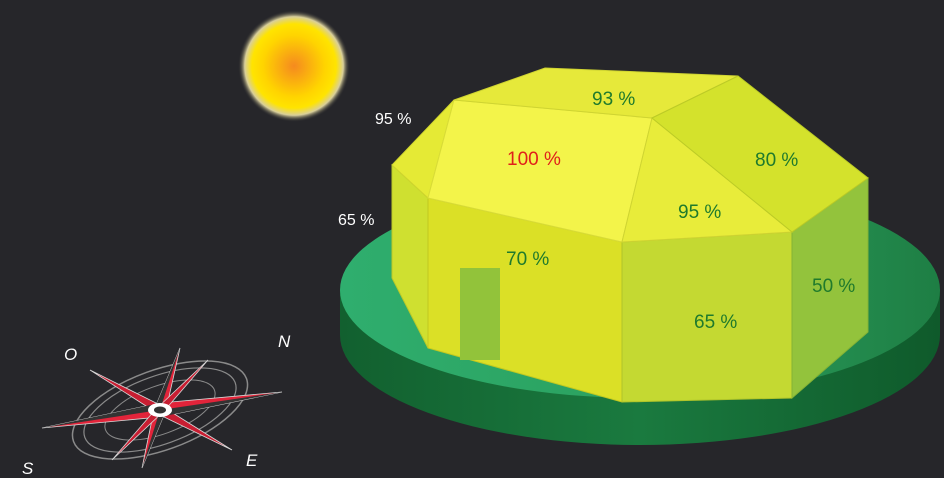 The image size is (944, 478). Describe the element at coordinates (70, 354) in the screenshot. I see `compass-west-label: O` at that location.